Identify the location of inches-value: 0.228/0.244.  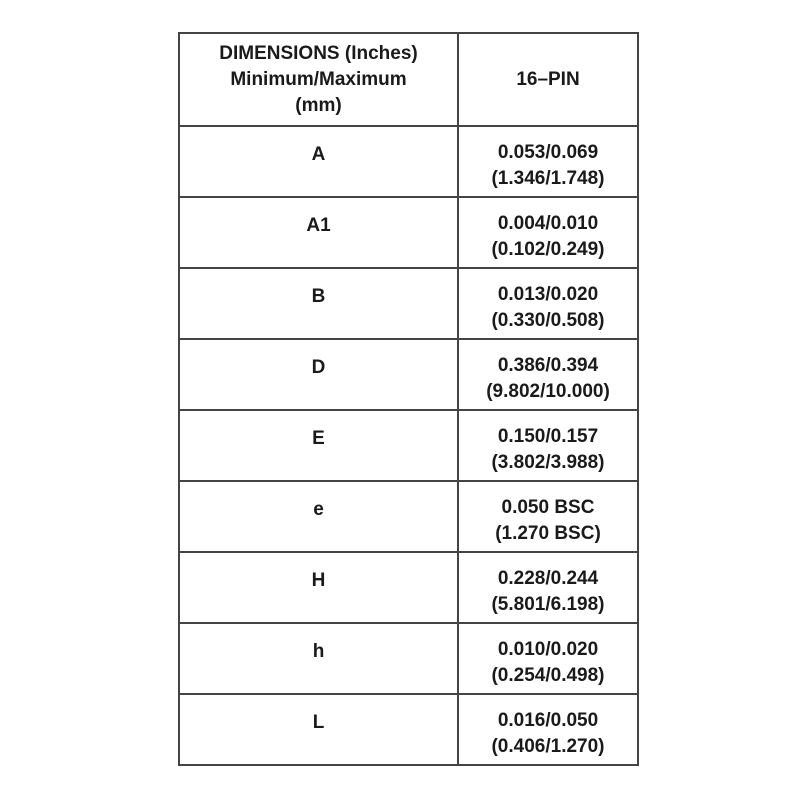
(548, 578).